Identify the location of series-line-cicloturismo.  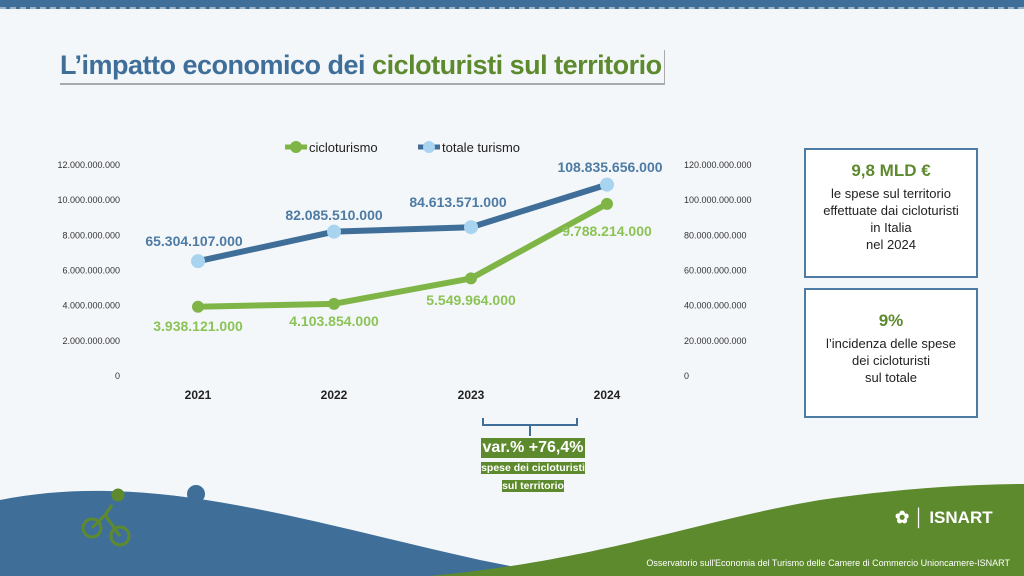
(403, 255).